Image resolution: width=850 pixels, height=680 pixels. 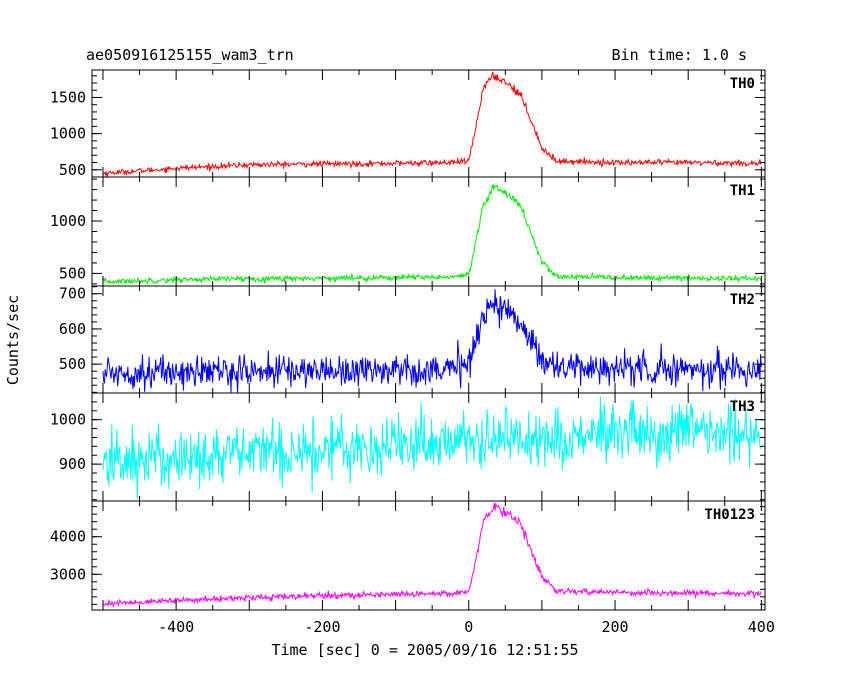 I want to click on panel-th0123: 3000 4000 TH0123, so click(x=408, y=555).